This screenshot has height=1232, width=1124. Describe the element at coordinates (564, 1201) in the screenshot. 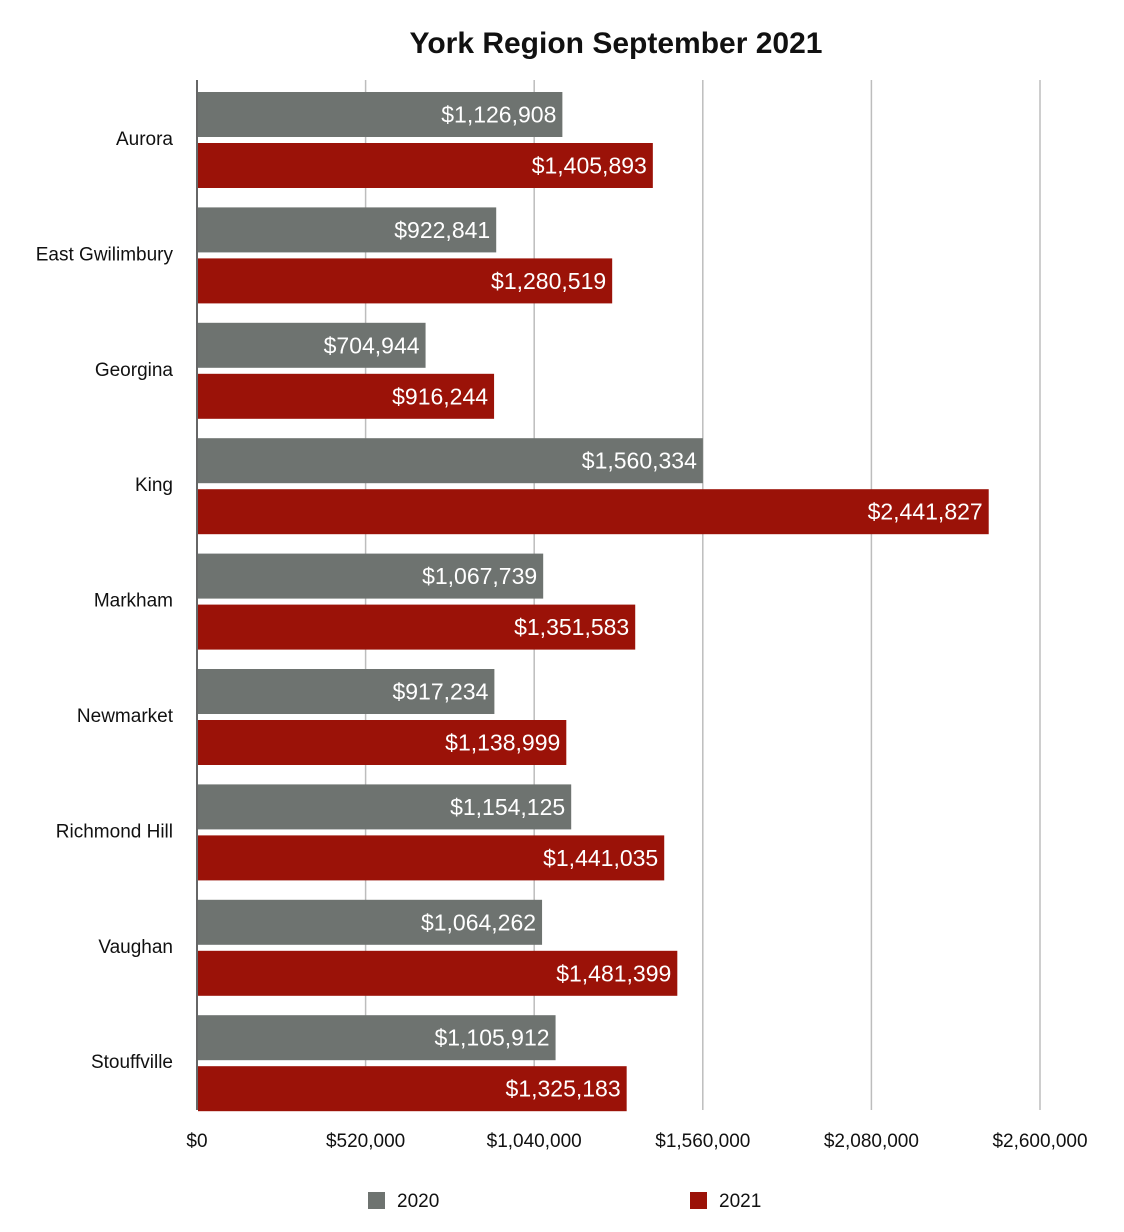

I see `legend: 2020 2021` at that location.